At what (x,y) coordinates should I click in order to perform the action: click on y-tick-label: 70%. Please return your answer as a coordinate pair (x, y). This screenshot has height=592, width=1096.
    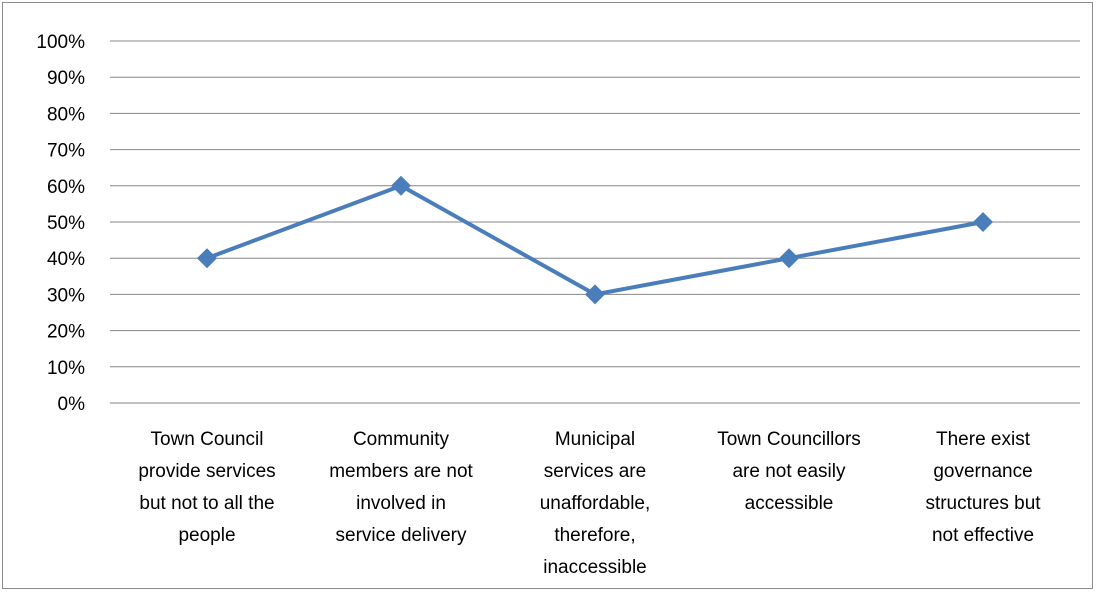
    Looking at the image, I should click on (66, 151).